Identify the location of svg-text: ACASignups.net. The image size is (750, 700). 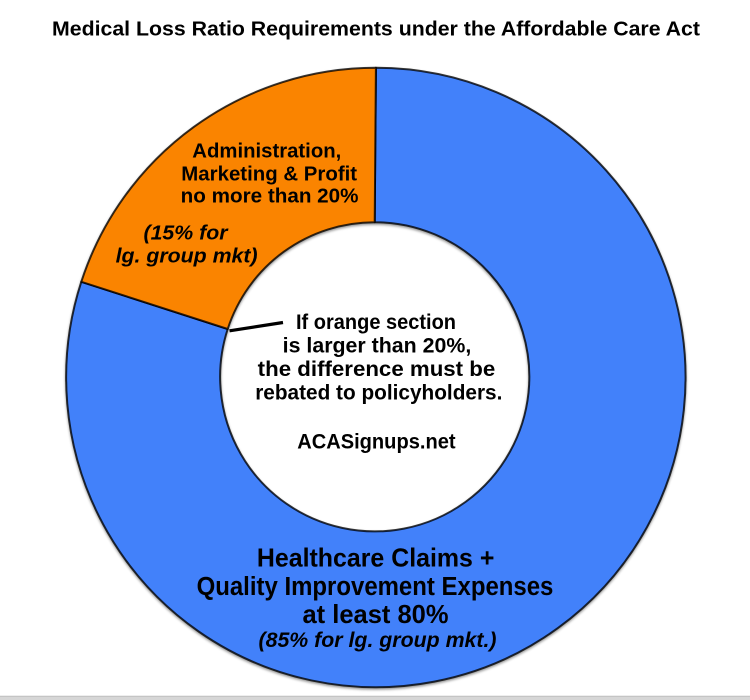
(376, 442).